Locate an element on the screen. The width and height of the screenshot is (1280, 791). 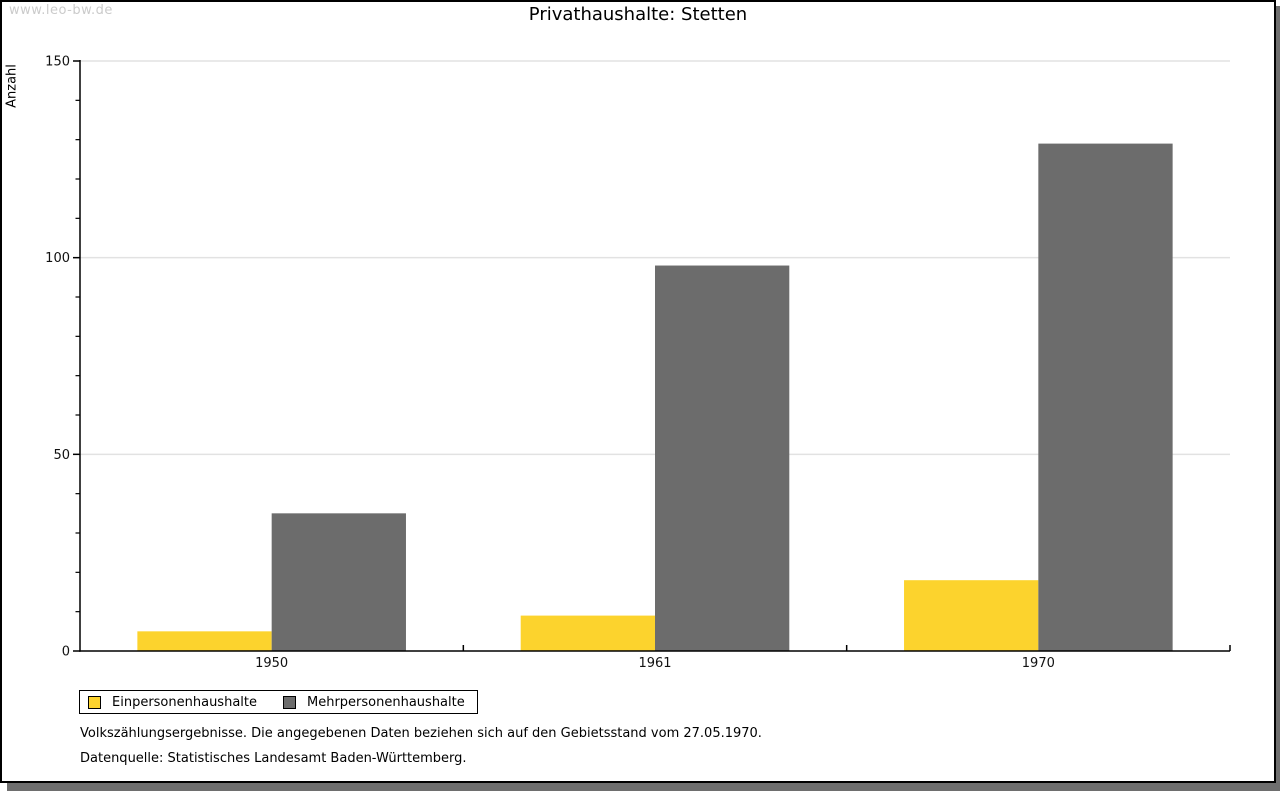
bar-1961-einpersonen is located at coordinates (587, 633).